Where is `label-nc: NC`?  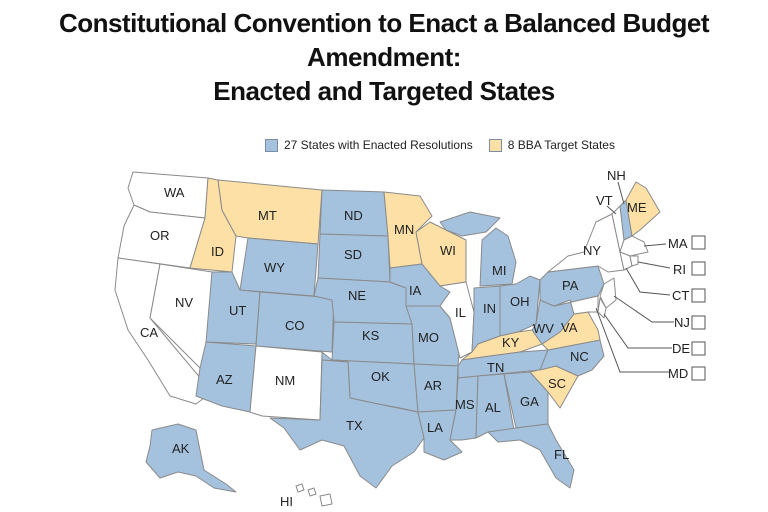
label-nc: NC is located at coordinates (579, 356).